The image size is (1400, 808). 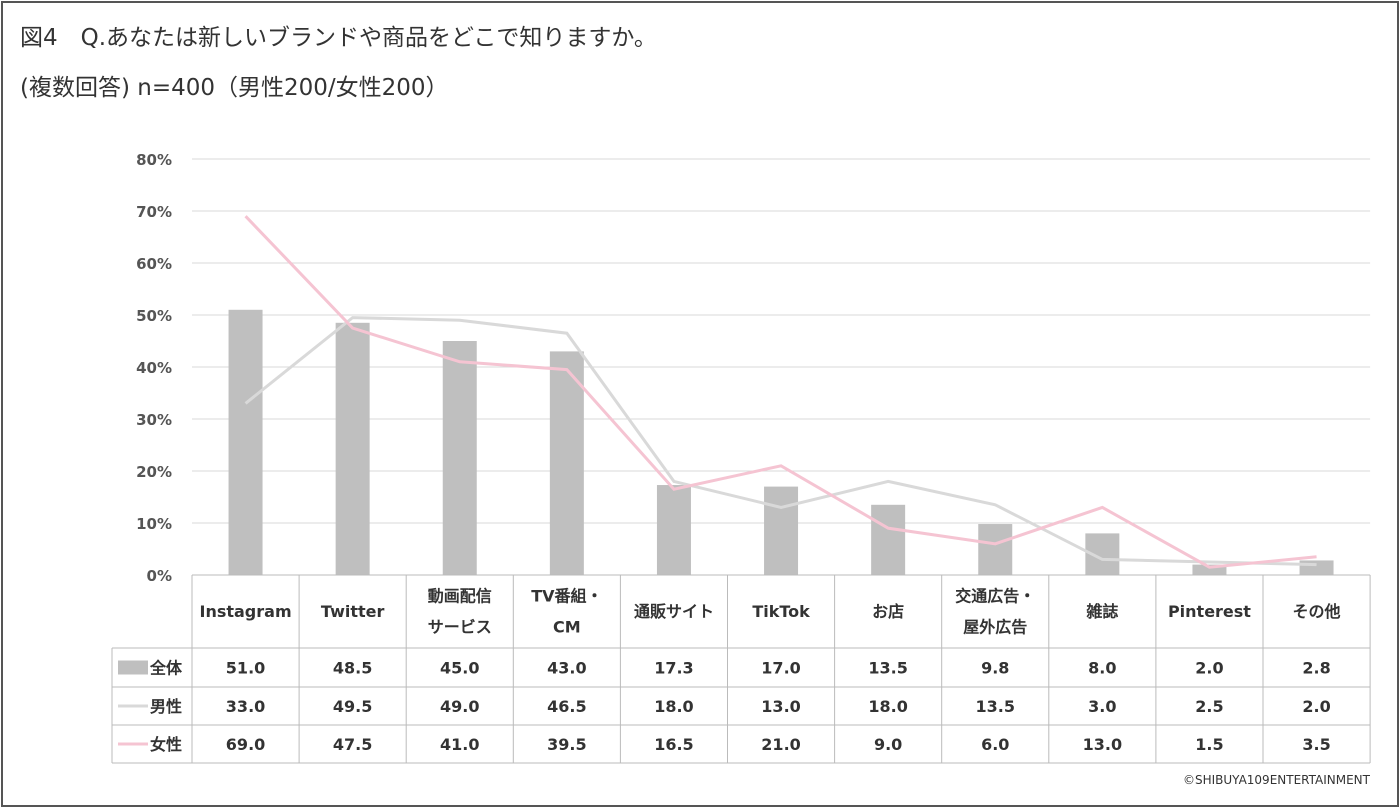 I want to click on table-cell: 49.5, so click(x=352, y=706).